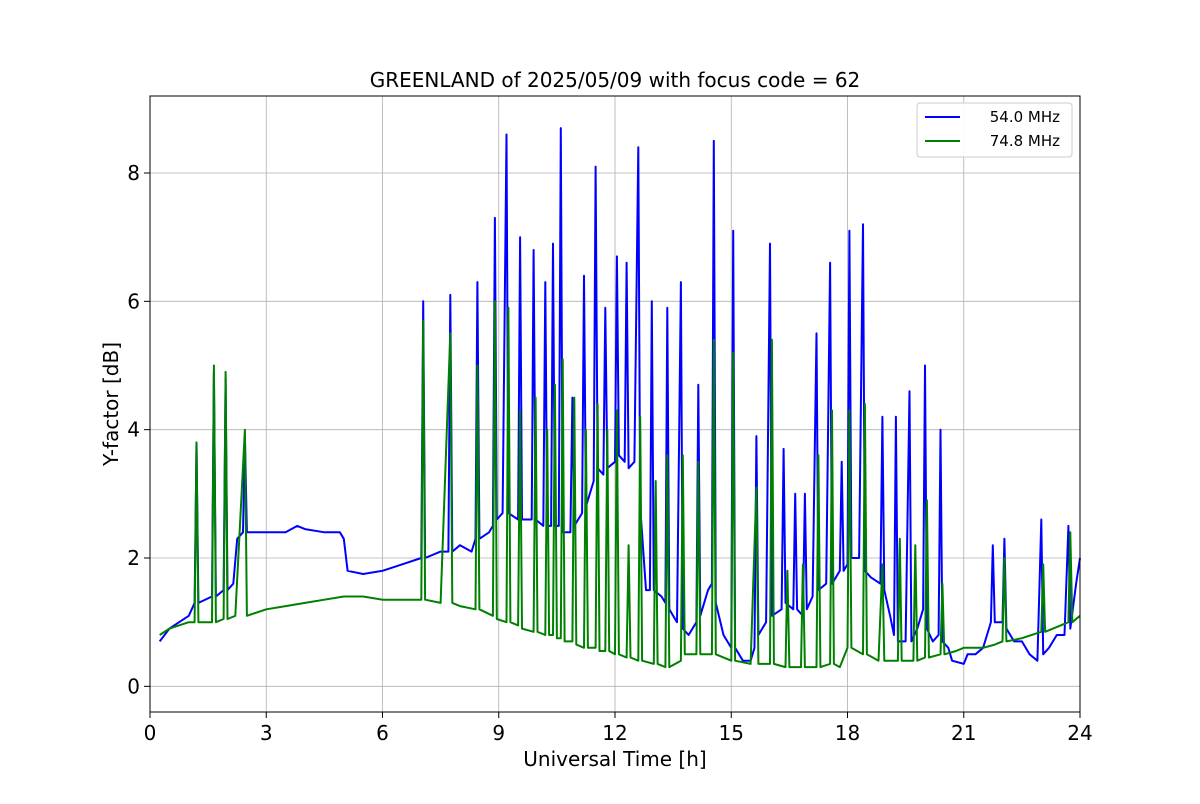  What do you see at coordinates (133, 301) in the screenshot?
I see `y-tick-label: 6` at bounding box center [133, 301].